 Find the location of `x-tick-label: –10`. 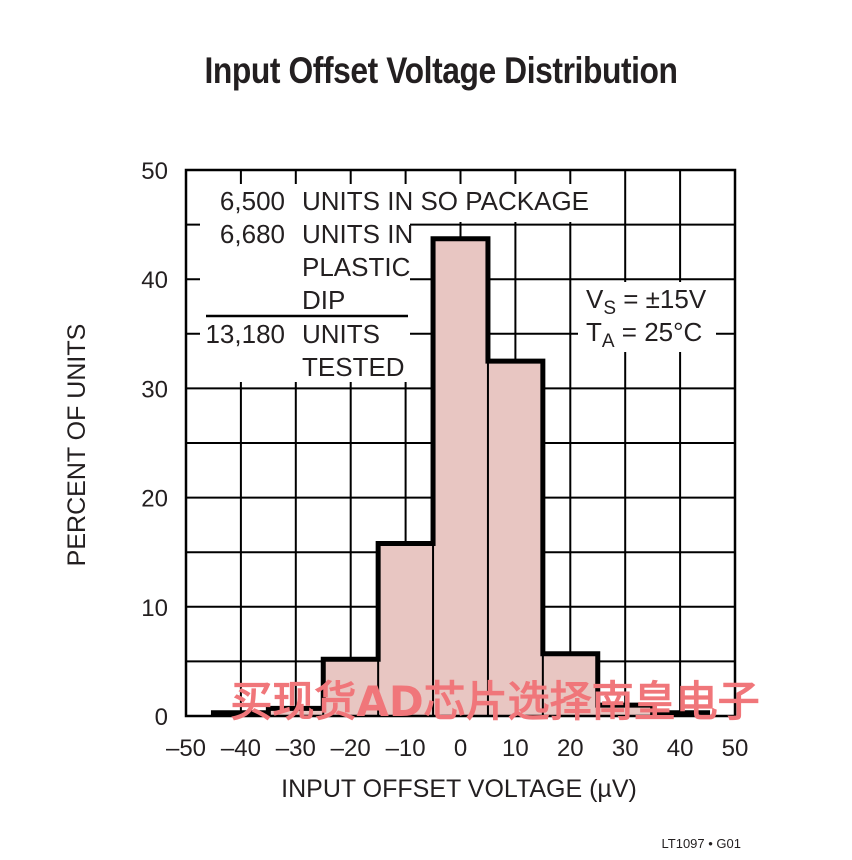

x-tick-label: –10 is located at coordinates (406, 748).